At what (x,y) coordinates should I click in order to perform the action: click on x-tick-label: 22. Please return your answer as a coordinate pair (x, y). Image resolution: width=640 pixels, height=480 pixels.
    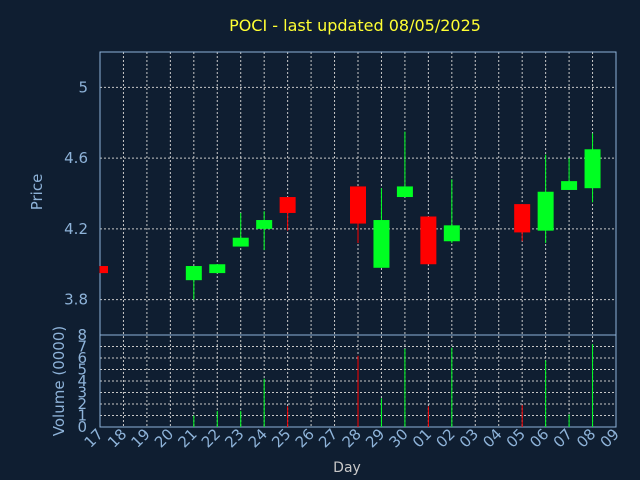
    Looking at the image, I should click on (211, 438).